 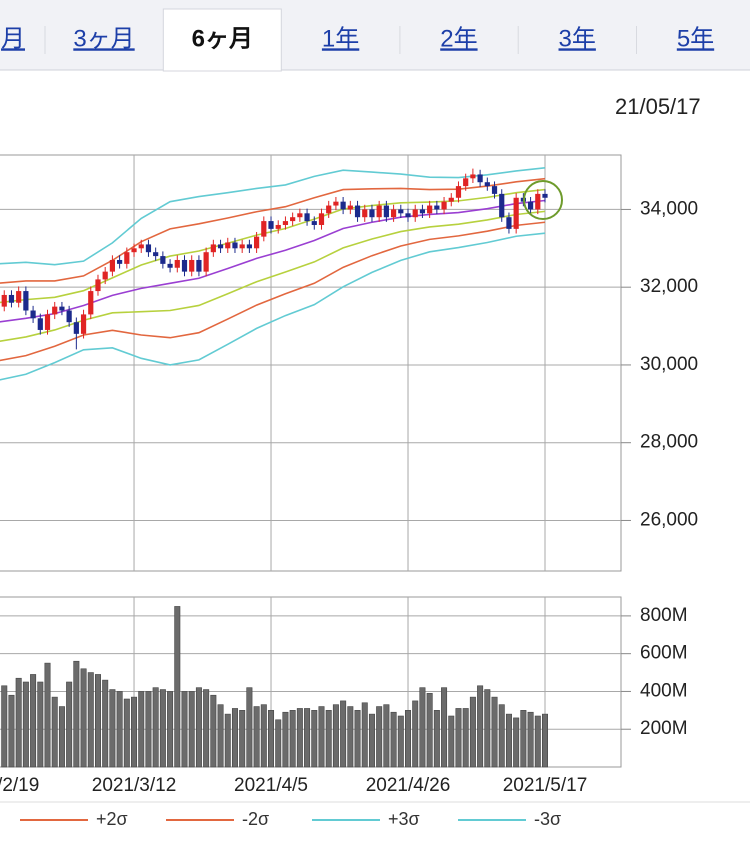 I want to click on active-tab, so click(x=222, y=40).